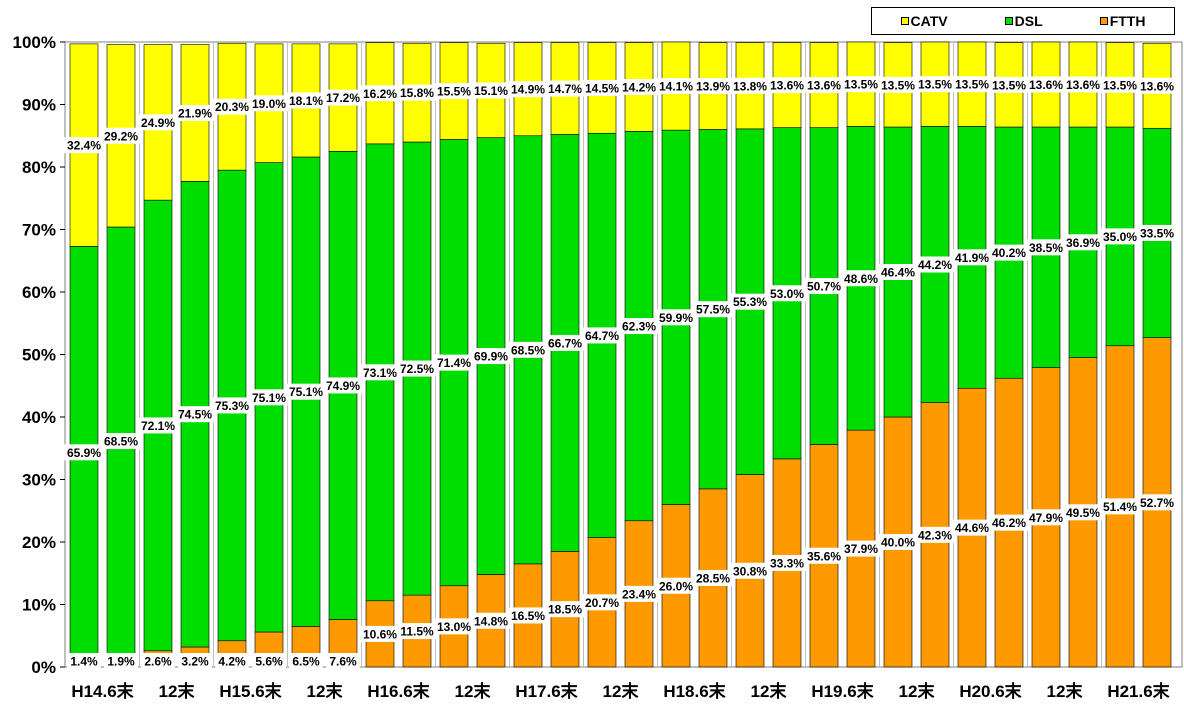 The height and width of the screenshot is (711, 1184). What do you see at coordinates (713, 87) in the screenshot?
I see `data-label-catv: 13.9%` at bounding box center [713, 87].